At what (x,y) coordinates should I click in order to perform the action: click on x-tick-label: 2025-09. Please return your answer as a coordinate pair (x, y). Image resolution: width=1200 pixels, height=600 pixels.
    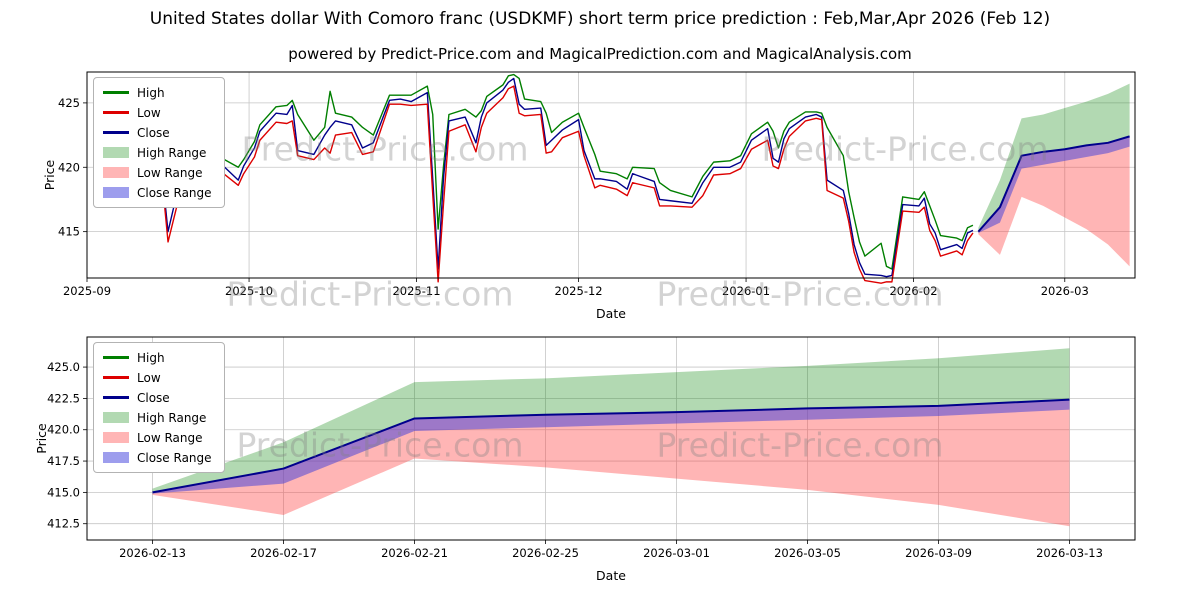
    Looking at the image, I should click on (87, 291).